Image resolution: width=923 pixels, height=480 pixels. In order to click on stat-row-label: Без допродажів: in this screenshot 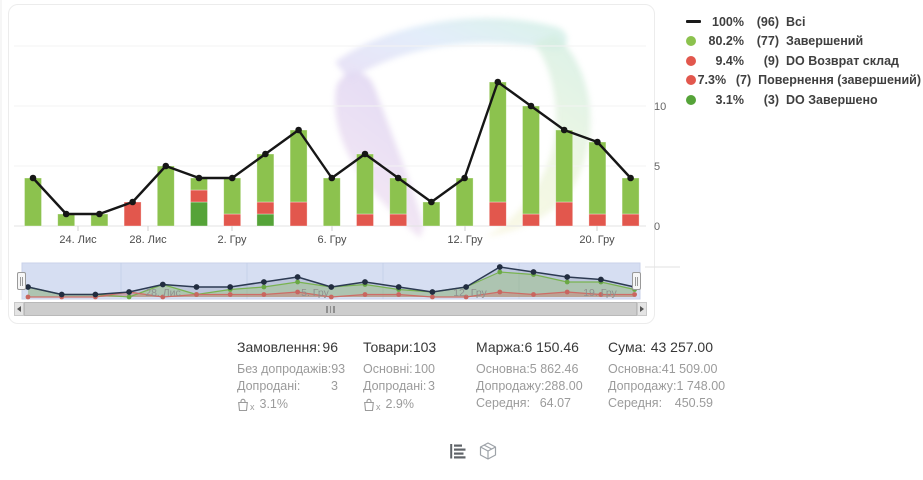, I will do `click(284, 369)`.